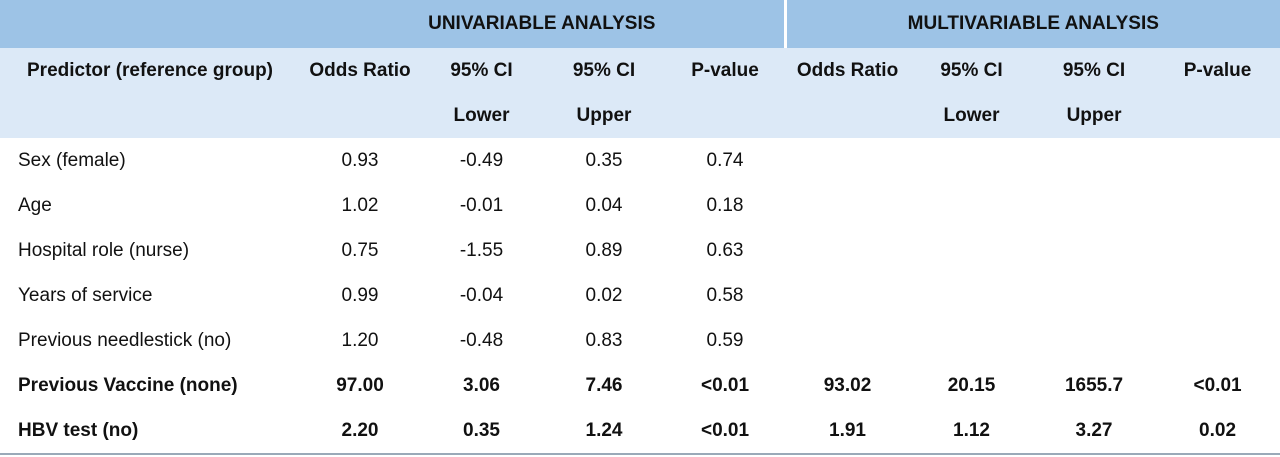  Describe the element at coordinates (640, 205) in the screenshot. I see `table-row: Age 1.02 -0.01 0.04 0.18` at that location.